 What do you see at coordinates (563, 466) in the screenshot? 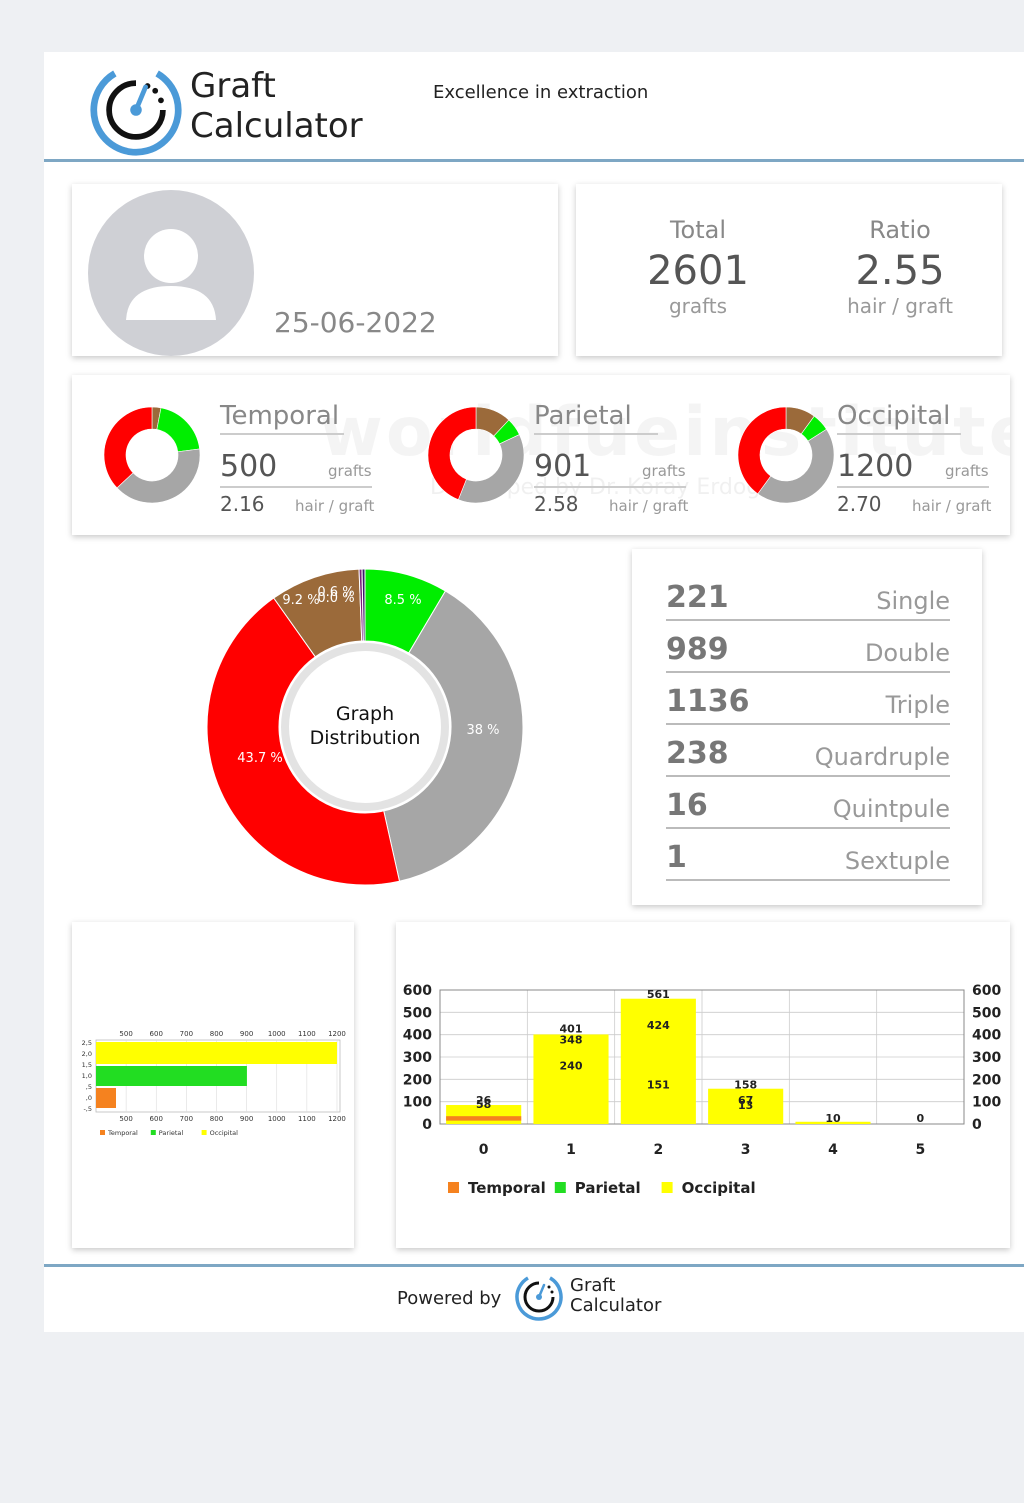
I see `region-grafts: 901` at bounding box center [563, 466].